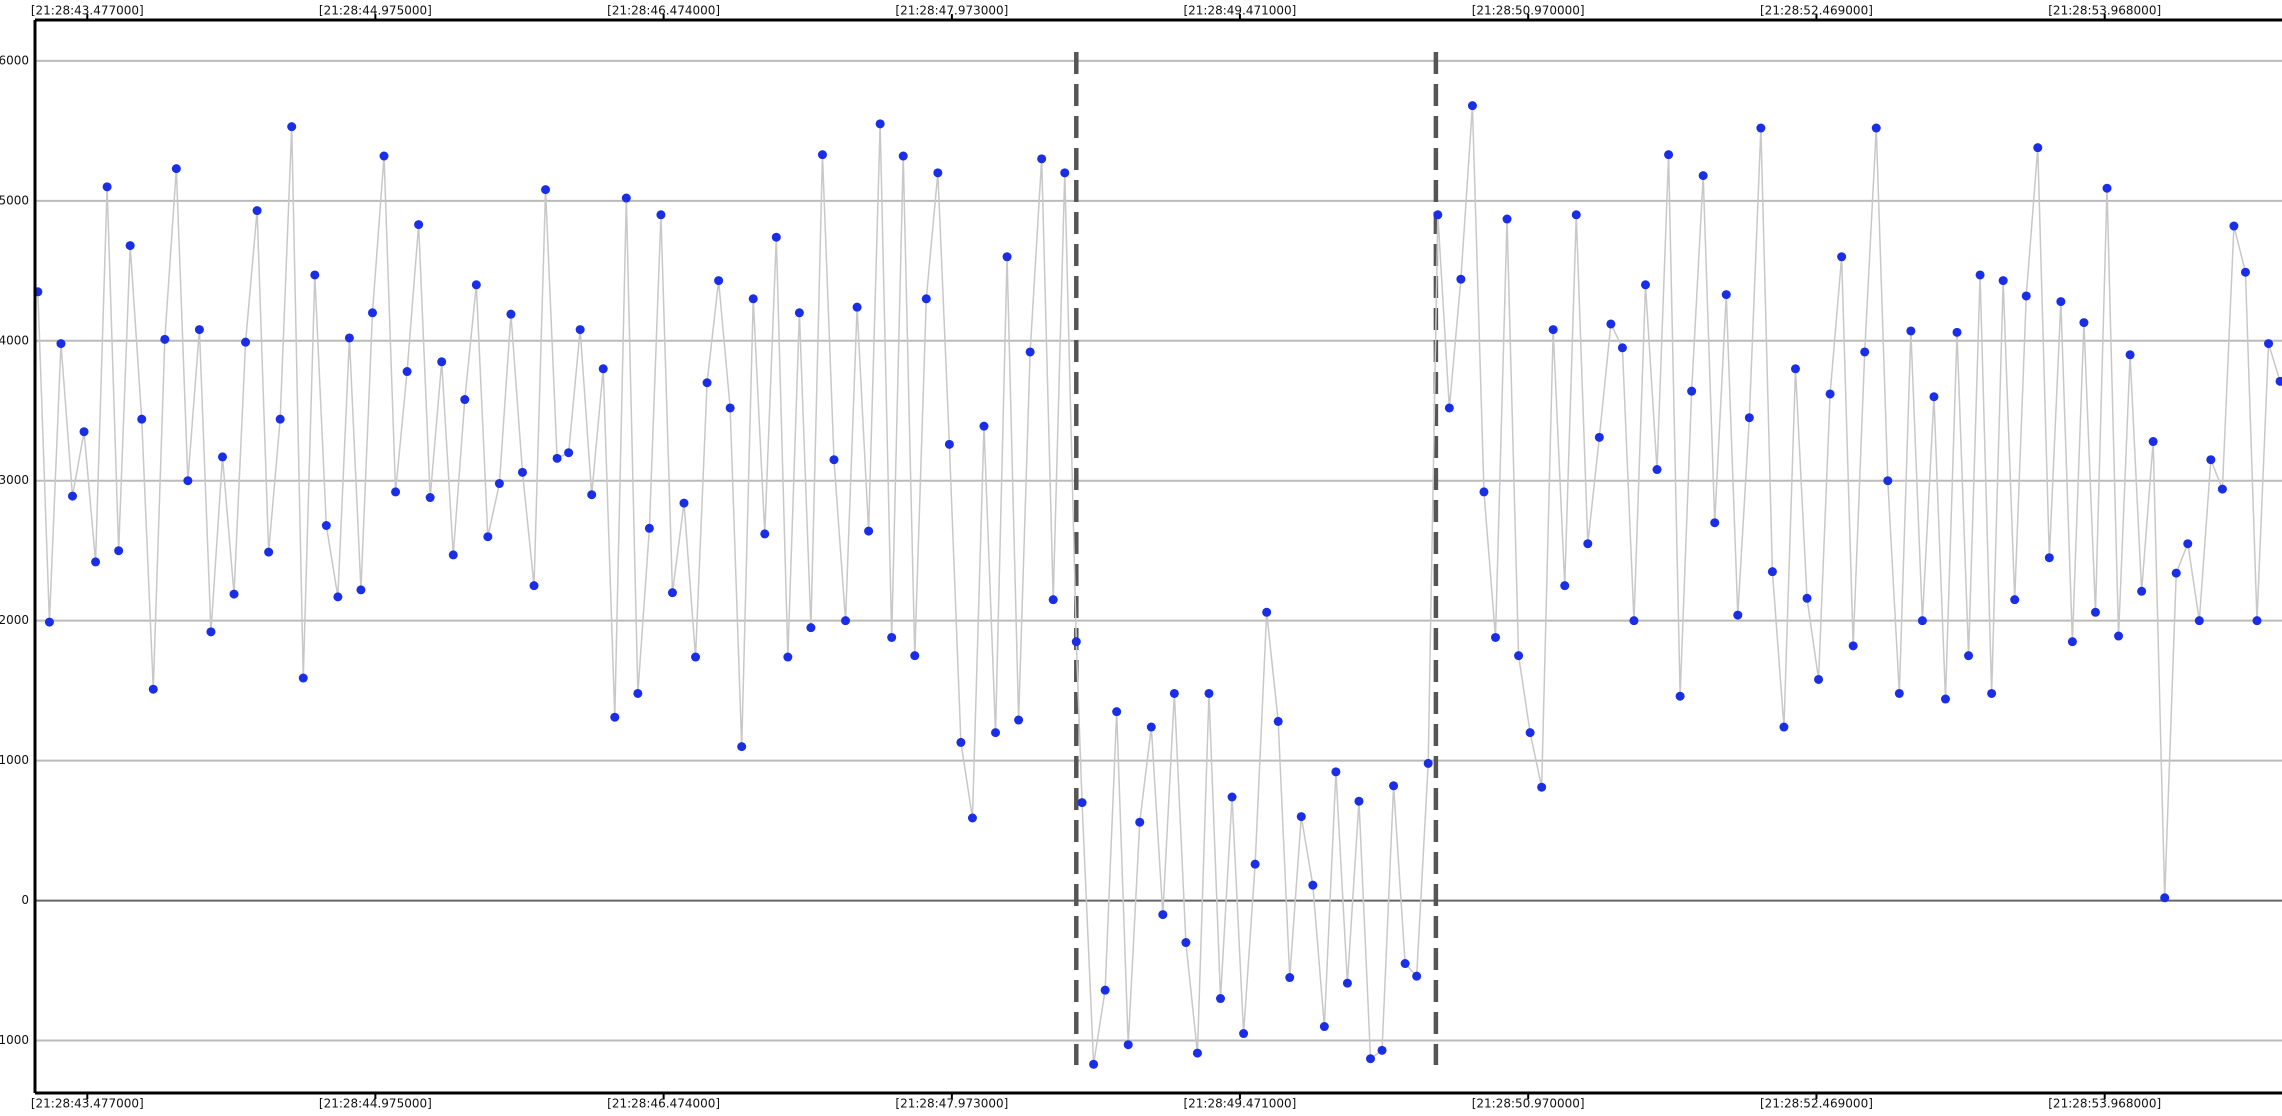  Describe the element at coordinates (14, 340) in the screenshot. I see `y-tick-label: 4000` at that location.